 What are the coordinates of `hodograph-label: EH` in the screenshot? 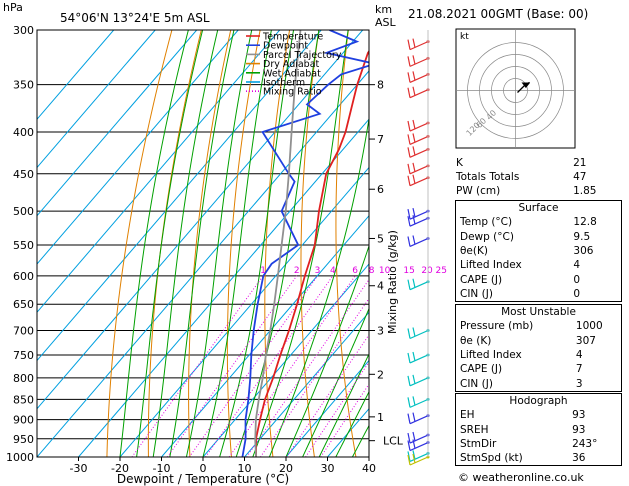 It's located at (467, 415).